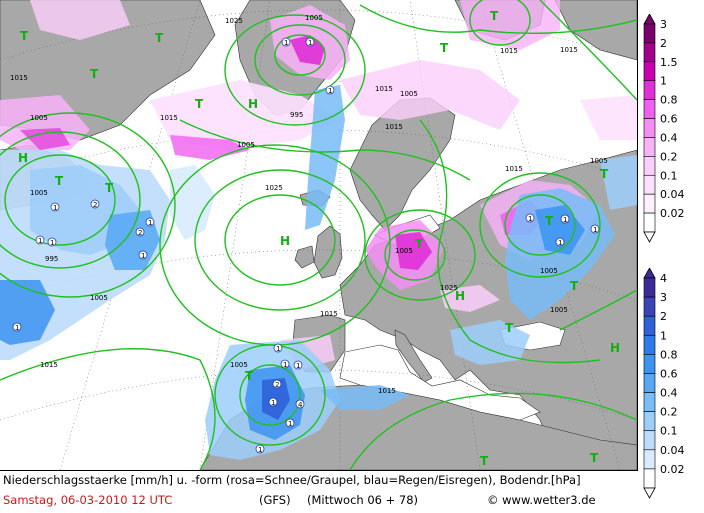  Describe the element at coordinates (672, 450) in the screenshot. I see `legend-tick-label: 0.04` at that location.